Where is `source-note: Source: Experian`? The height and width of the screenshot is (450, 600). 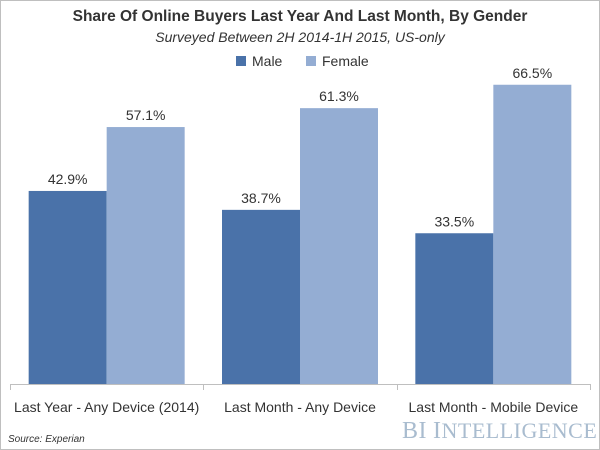 source-note: Source: Experian is located at coordinates (46, 439).